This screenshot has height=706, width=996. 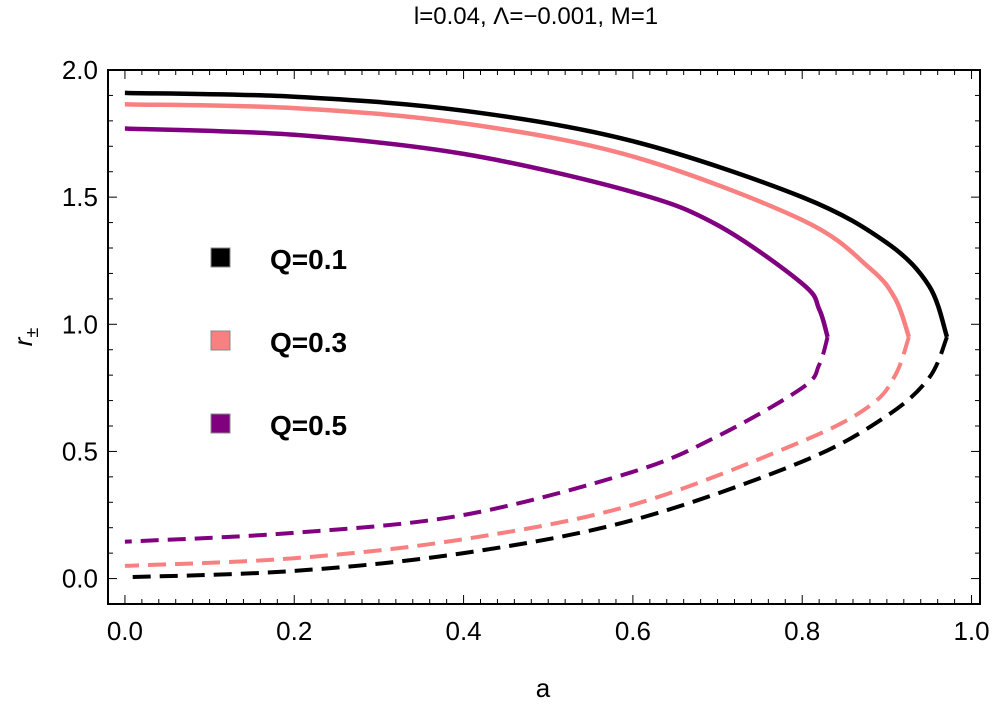 What do you see at coordinates (23, 341) in the screenshot?
I see `y-axis-label-main: r` at bounding box center [23, 341].